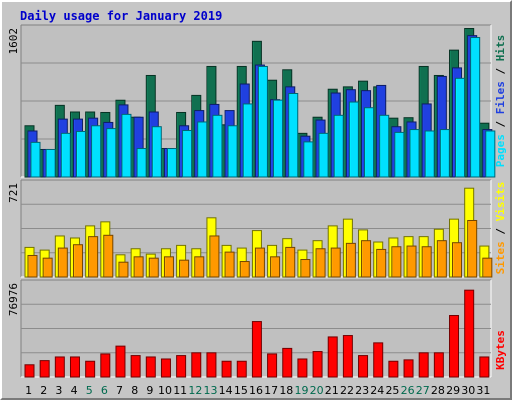  What do you see at coordinates (423, 390) in the screenshot?
I see `day-label-27: 27` at bounding box center [423, 390].